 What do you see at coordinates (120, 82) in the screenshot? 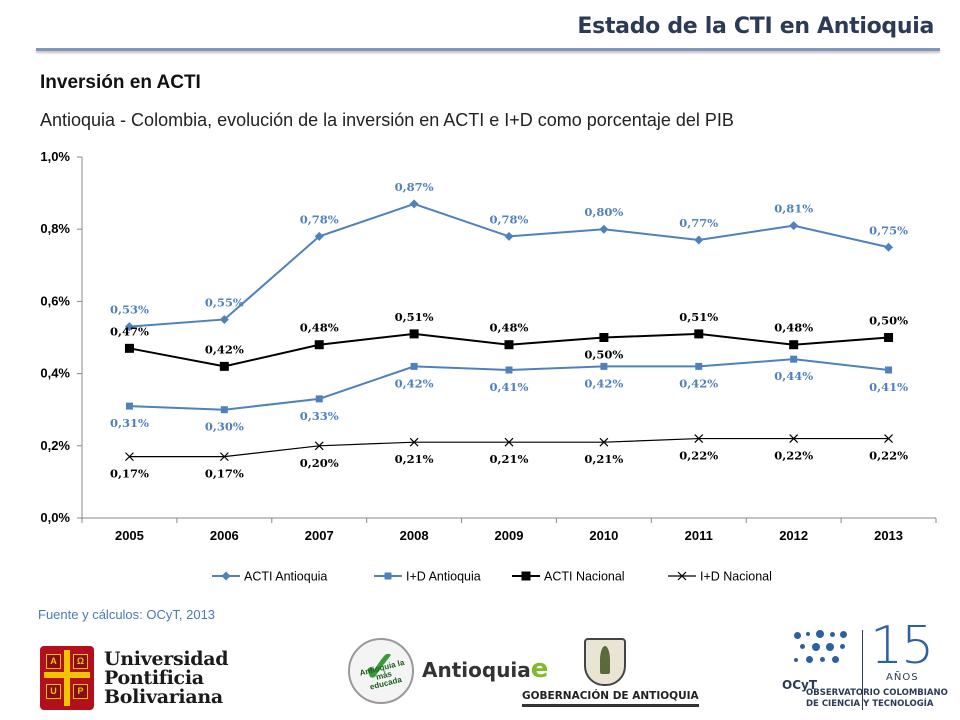
I see `section-title: Inversión en ACTI` at bounding box center [120, 82].